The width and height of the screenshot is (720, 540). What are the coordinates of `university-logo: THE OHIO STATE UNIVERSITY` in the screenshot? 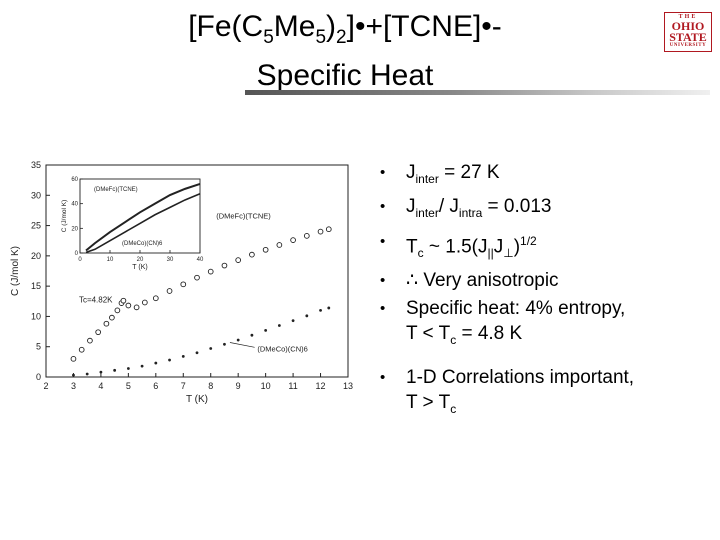 It's located at (688, 32).